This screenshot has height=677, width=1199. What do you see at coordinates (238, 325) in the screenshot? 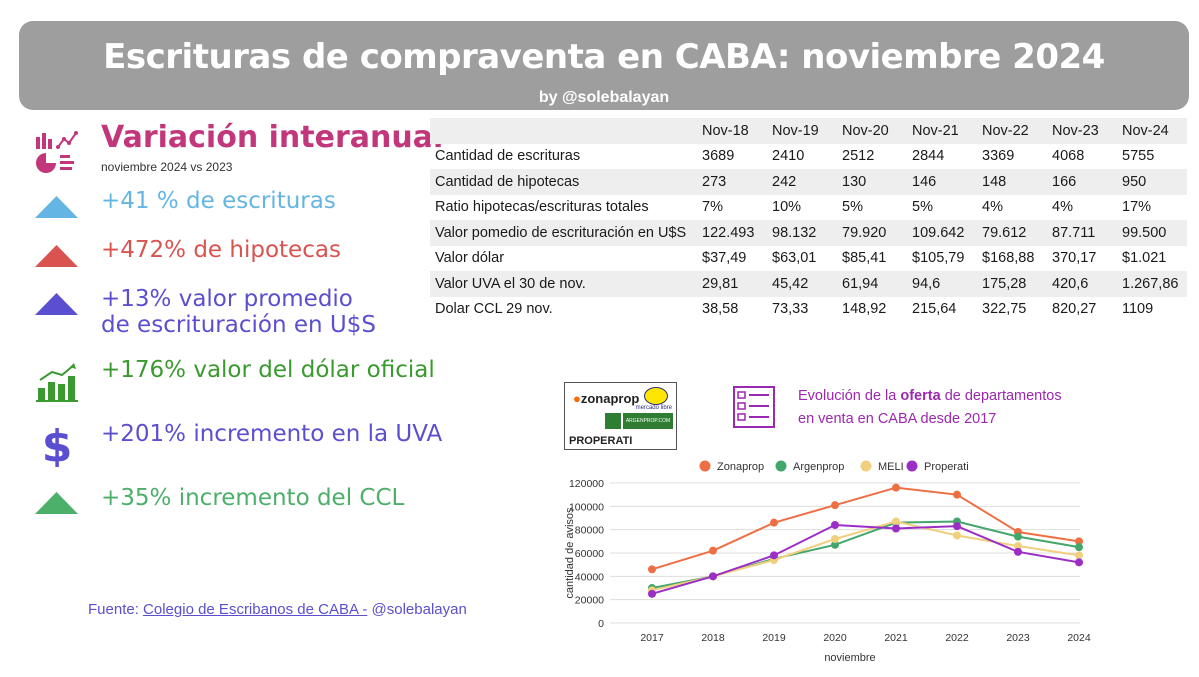
I see `stat-valor-line2: de escrituración en U$S` at bounding box center [238, 325].